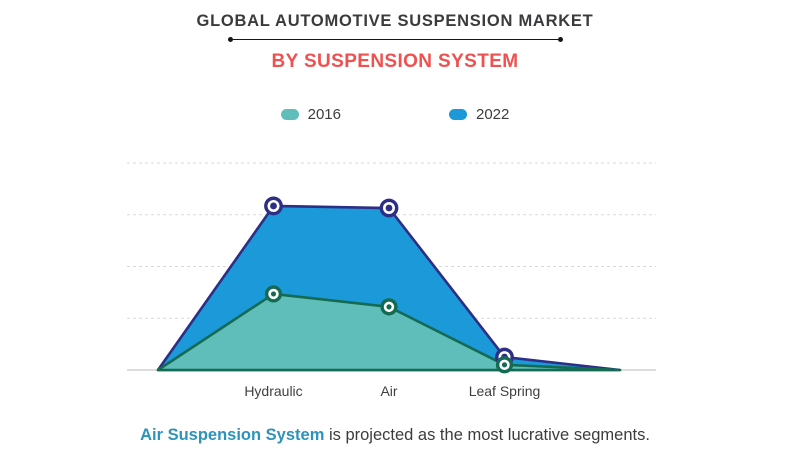 Image resolution: width=790 pixels, height=468 pixels. I want to click on divider-right-dot, so click(560, 39).